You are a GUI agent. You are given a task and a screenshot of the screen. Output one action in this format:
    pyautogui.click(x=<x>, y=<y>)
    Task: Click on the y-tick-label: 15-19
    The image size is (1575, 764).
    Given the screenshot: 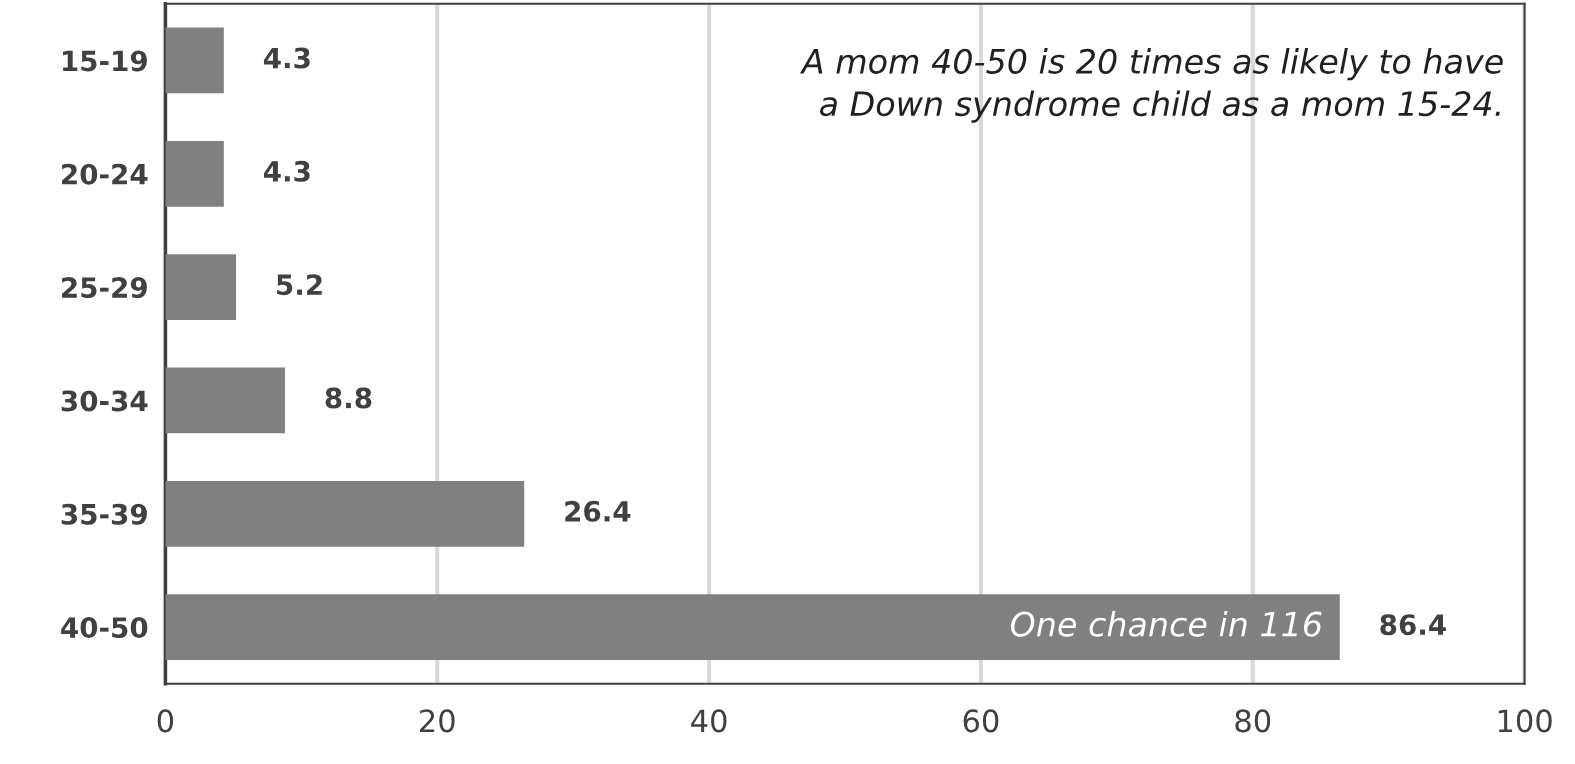 What is the action you would take?
    pyautogui.click(x=105, y=61)
    